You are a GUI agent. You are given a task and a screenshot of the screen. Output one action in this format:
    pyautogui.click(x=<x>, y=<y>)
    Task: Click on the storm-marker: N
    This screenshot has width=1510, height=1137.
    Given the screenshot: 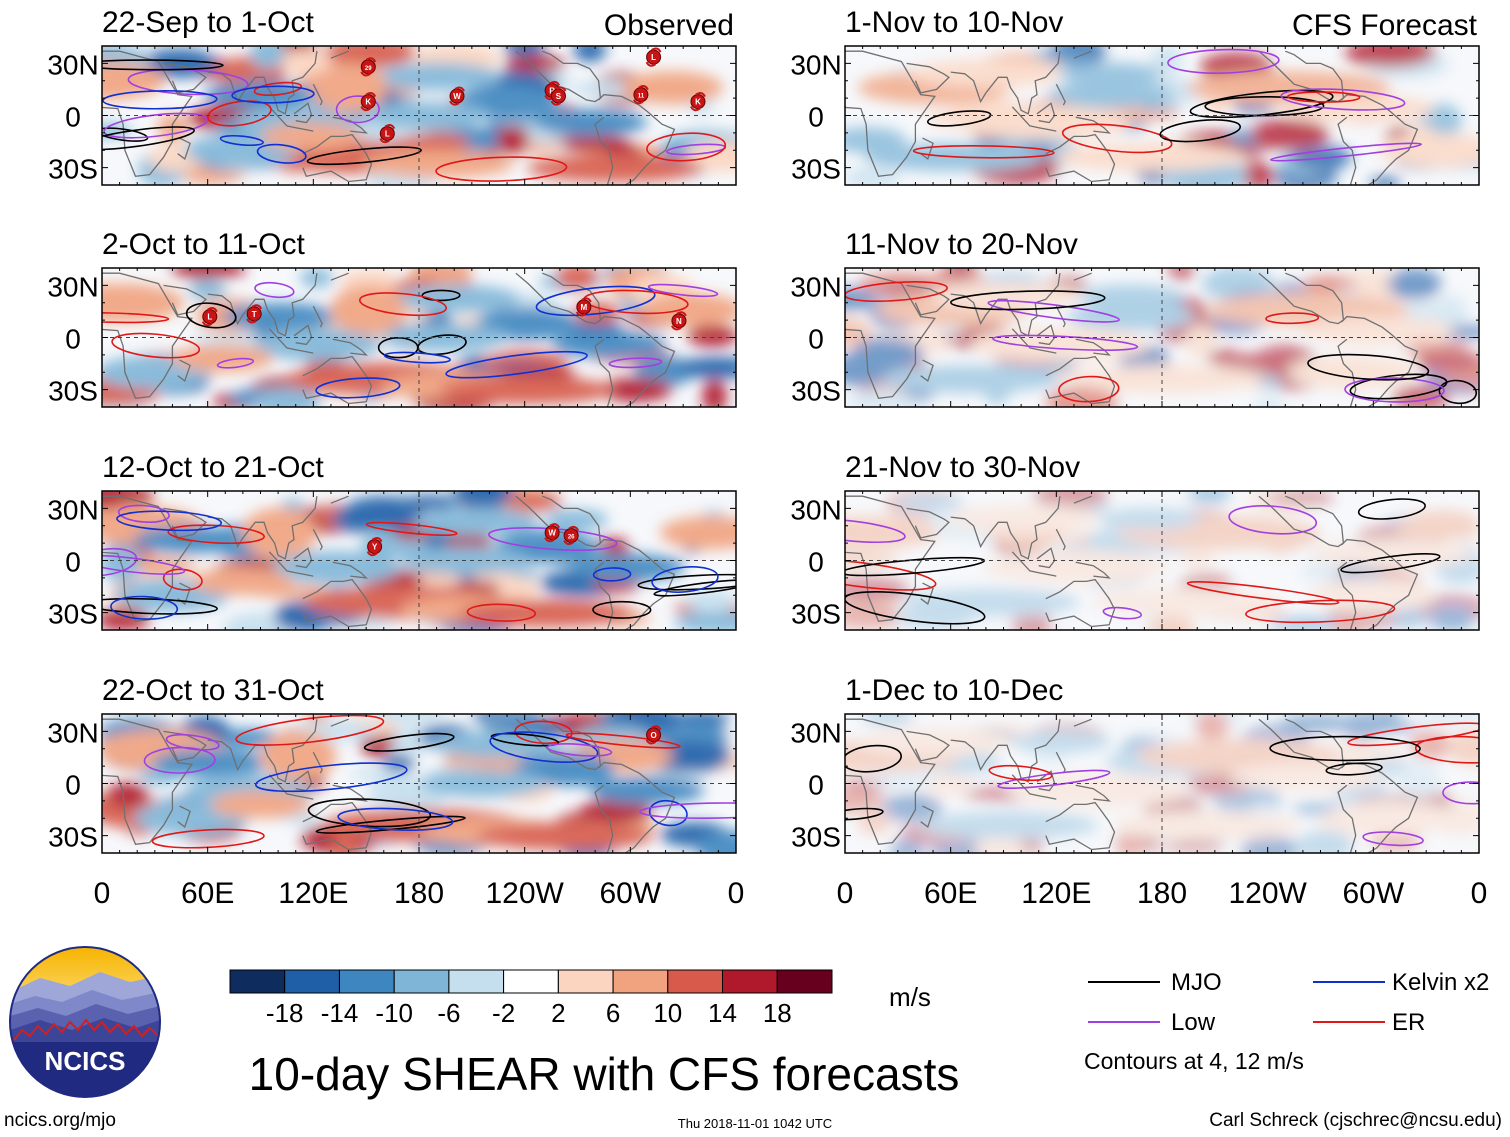 What is the action you would take?
    pyautogui.click(x=679, y=321)
    